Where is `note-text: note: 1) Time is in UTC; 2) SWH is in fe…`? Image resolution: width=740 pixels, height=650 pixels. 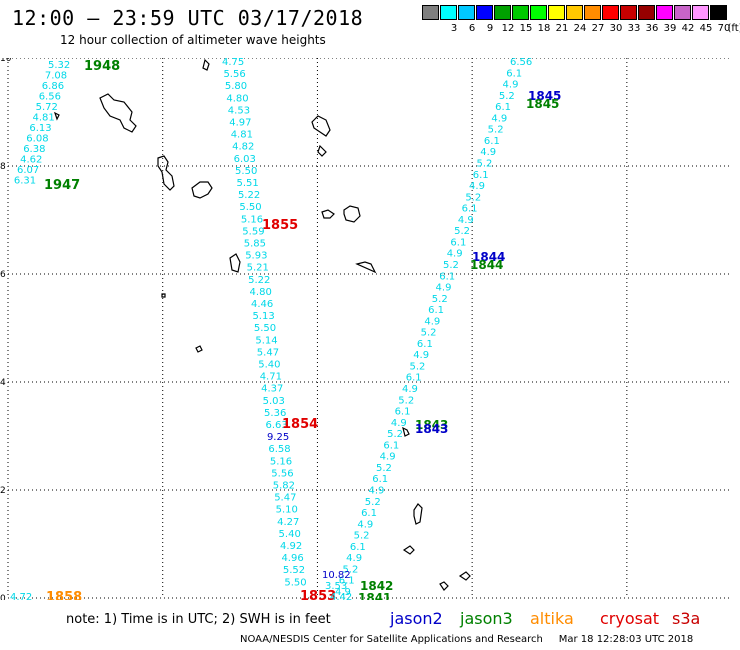 note-text: note: 1) Time is in UTC; 2) SWH is in fe… is located at coordinates (198, 619).